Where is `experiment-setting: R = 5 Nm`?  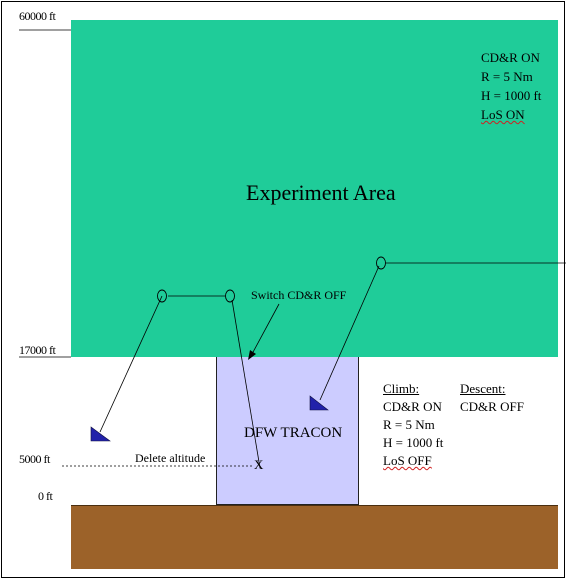 experiment-setting: R = 5 Nm is located at coordinates (507, 76).